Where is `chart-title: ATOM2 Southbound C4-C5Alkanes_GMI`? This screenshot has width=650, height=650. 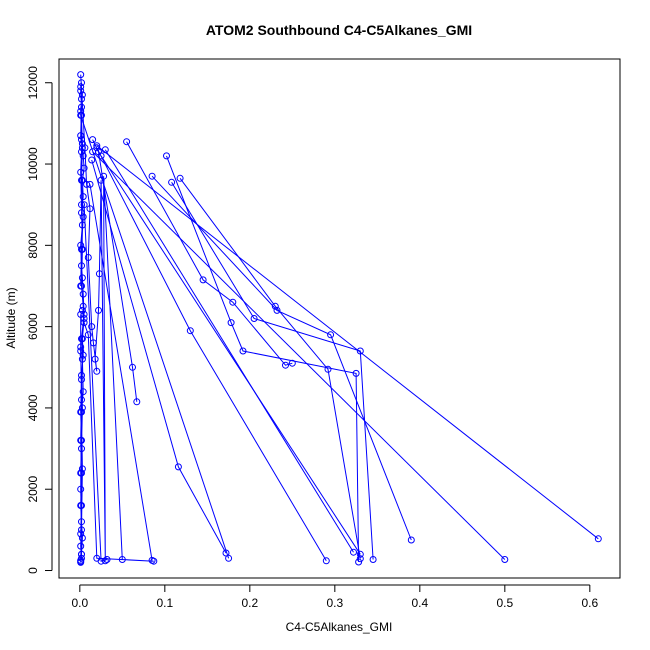
chart-title: ATOM2 Southbound C4-C5Alkanes_GMI is located at coordinates (339, 30).